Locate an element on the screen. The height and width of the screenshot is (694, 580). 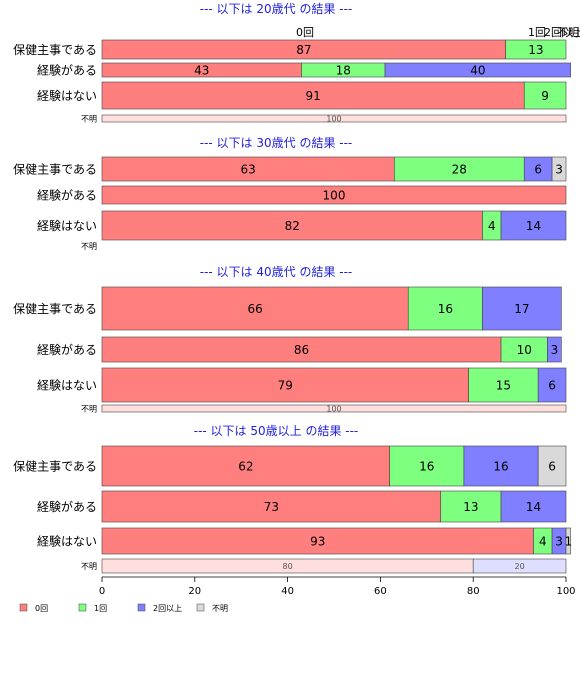
bar-value-label: 10 is located at coordinates (524, 350).